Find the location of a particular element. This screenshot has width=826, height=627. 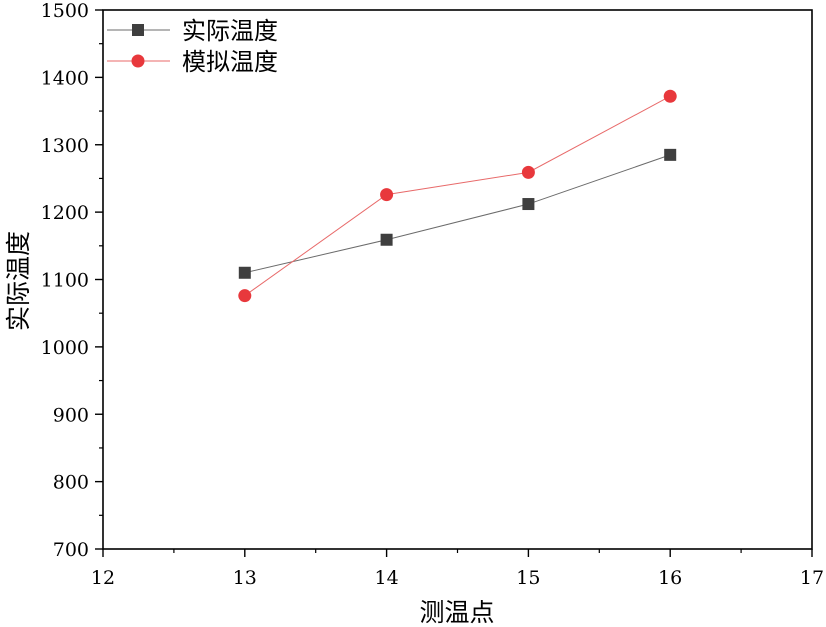

y-tick-label: 1400 is located at coordinates (65, 78).